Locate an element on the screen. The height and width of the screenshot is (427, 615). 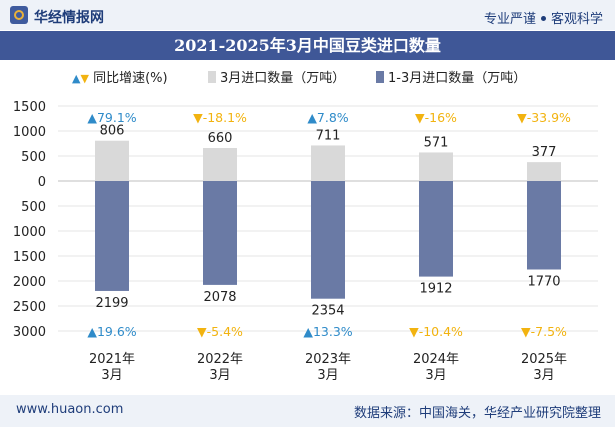
tagline: 专业严谨 客观科学 is located at coordinates (543, 17).